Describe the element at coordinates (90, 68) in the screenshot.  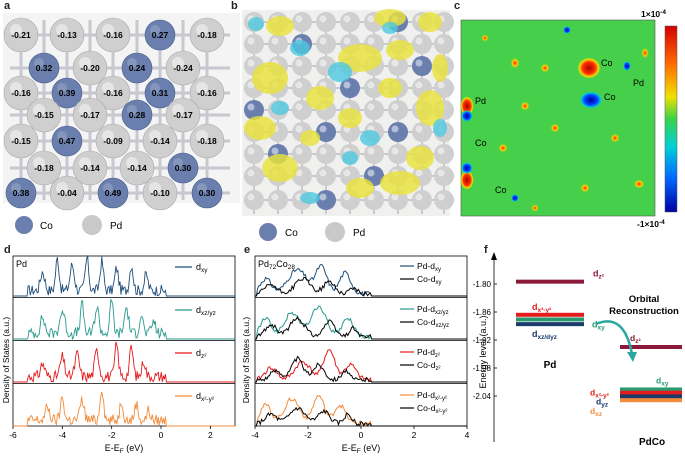
I see `charge-label: -0.20` at that location.